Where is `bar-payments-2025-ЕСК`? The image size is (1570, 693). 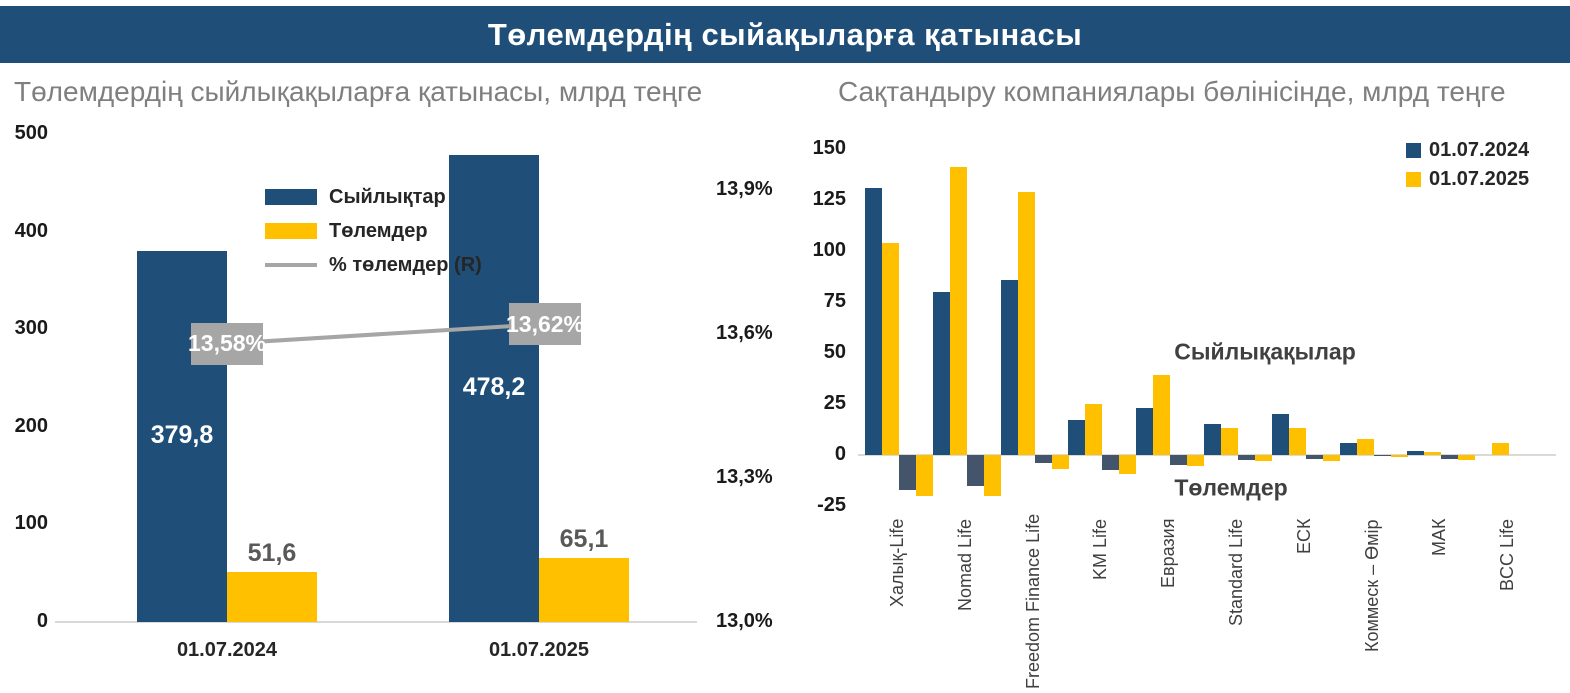
bar-payments-2025-ЕСК is located at coordinates (1331, 458).